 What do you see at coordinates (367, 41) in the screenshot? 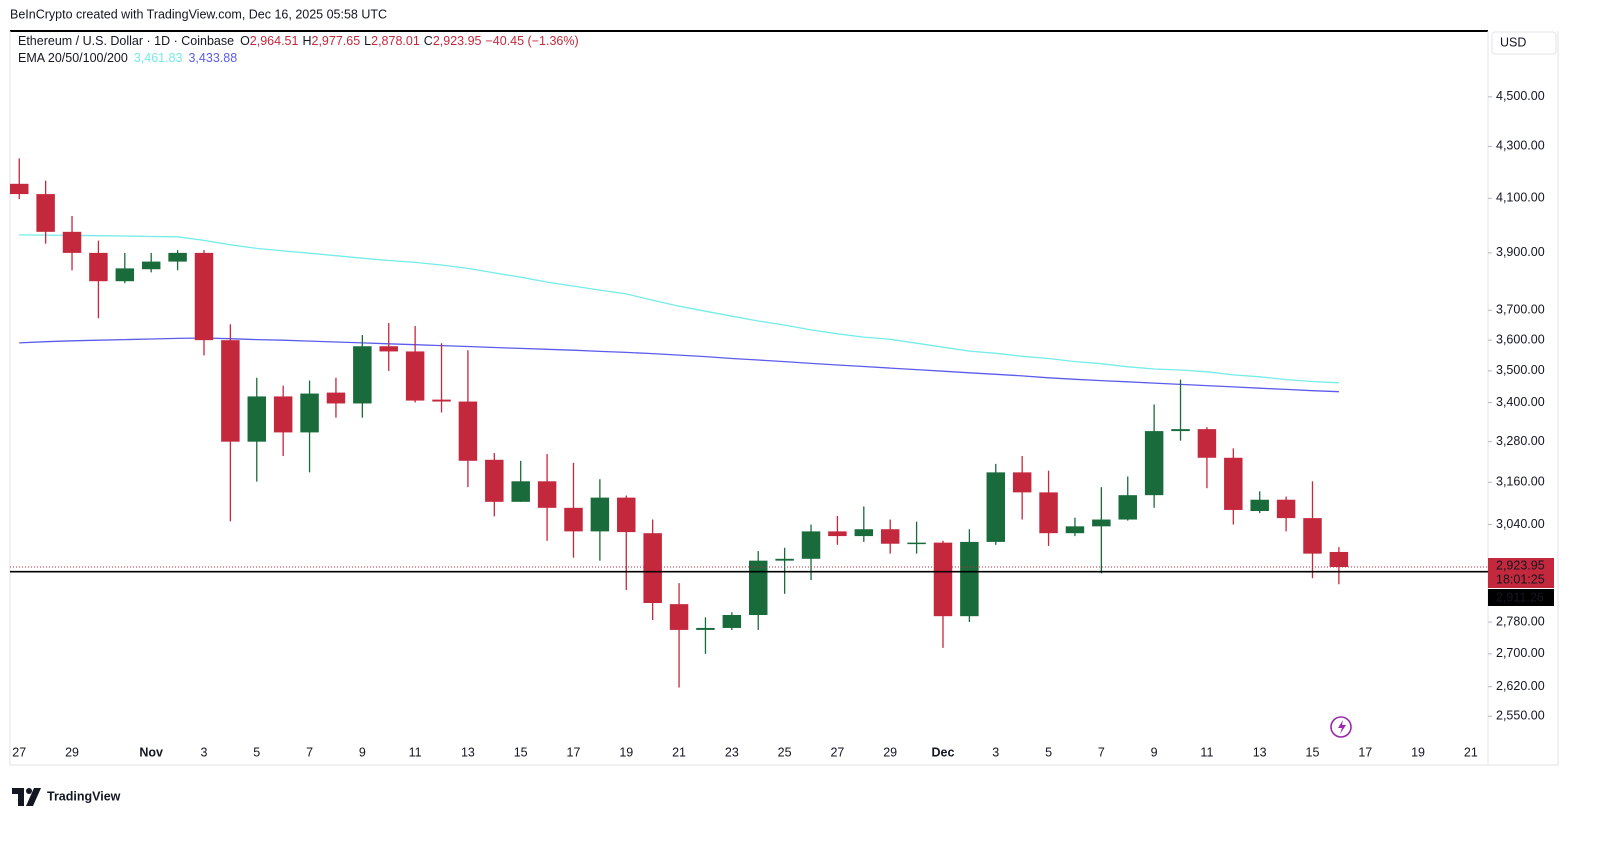
I see `ohlc-key: L` at bounding box center [367, 41].